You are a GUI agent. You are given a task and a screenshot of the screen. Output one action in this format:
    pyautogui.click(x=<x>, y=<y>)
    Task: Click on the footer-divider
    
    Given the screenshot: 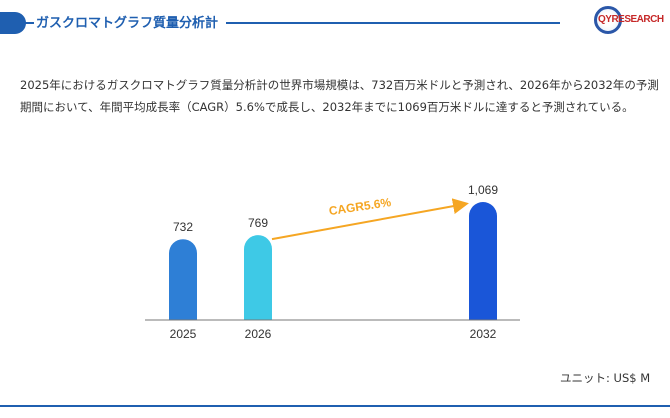 What is the action you would take?
    pyautogui.click(x=335, y=406)
    